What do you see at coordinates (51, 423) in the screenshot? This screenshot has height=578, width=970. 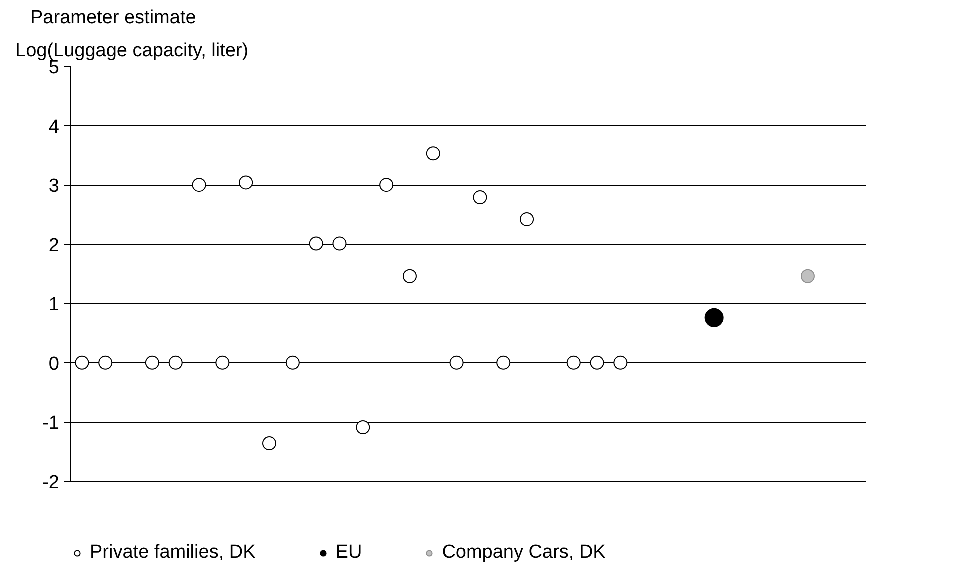 I see `y-tick-label: -1` at bounding box center [51, 423].